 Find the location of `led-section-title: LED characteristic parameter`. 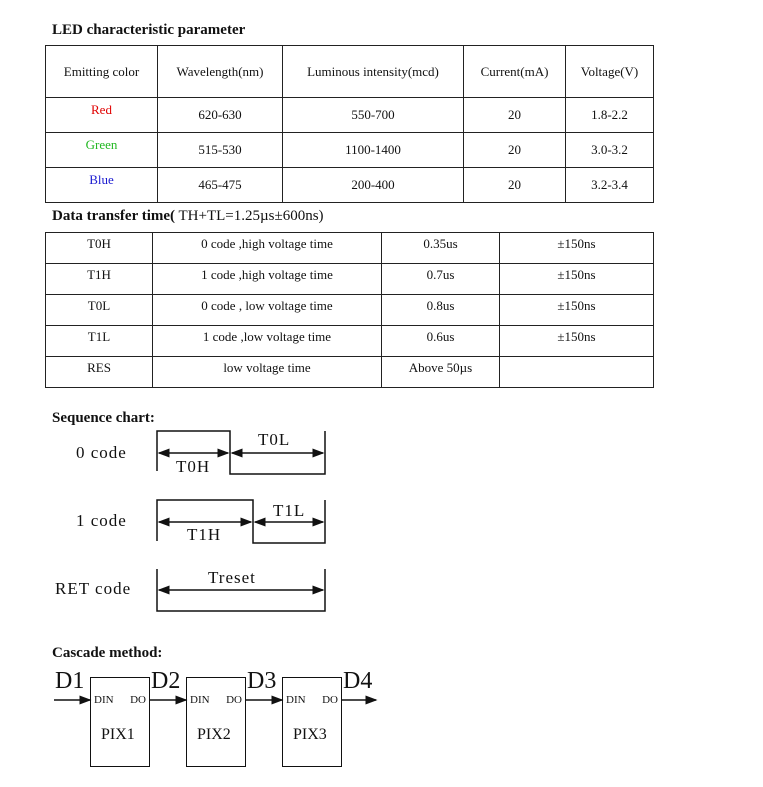

led-section-title: LED characteristic parameter is located at coordinates (149, 30).